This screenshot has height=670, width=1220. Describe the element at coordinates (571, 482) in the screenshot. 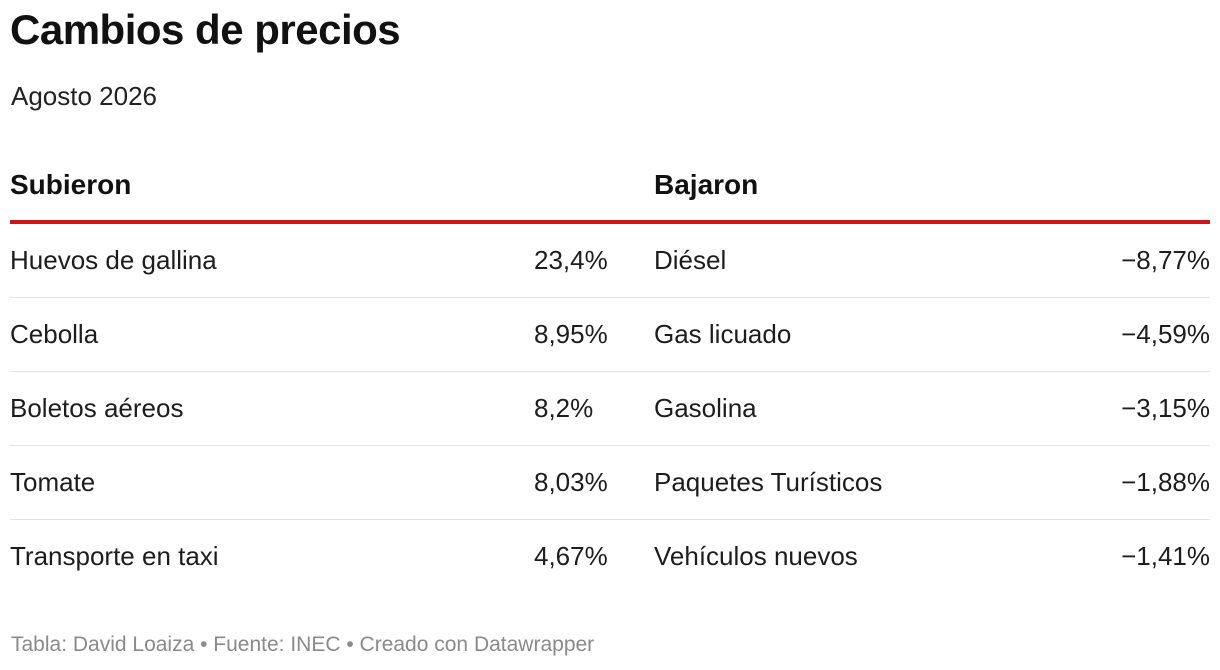

I see `subieron-value: 8,03%` at that location.